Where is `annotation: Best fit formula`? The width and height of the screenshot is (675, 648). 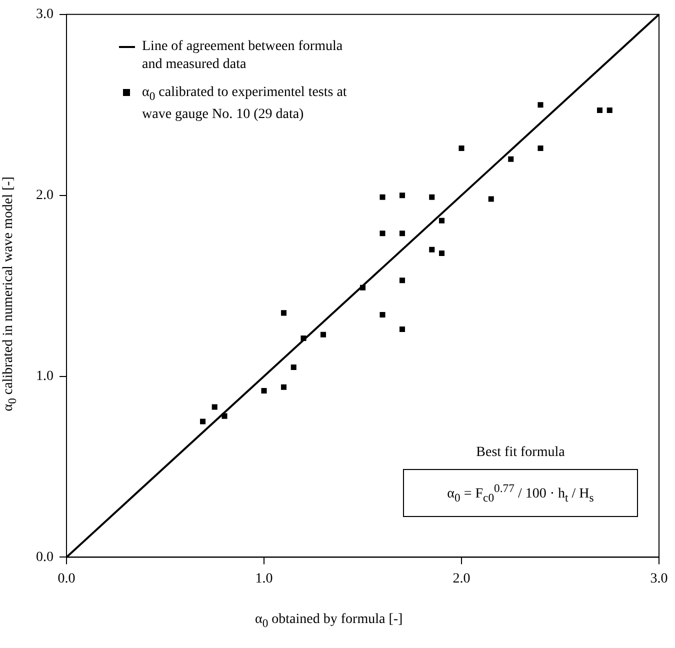 annotation: Best fit formula is located at coordinates (520, 453).